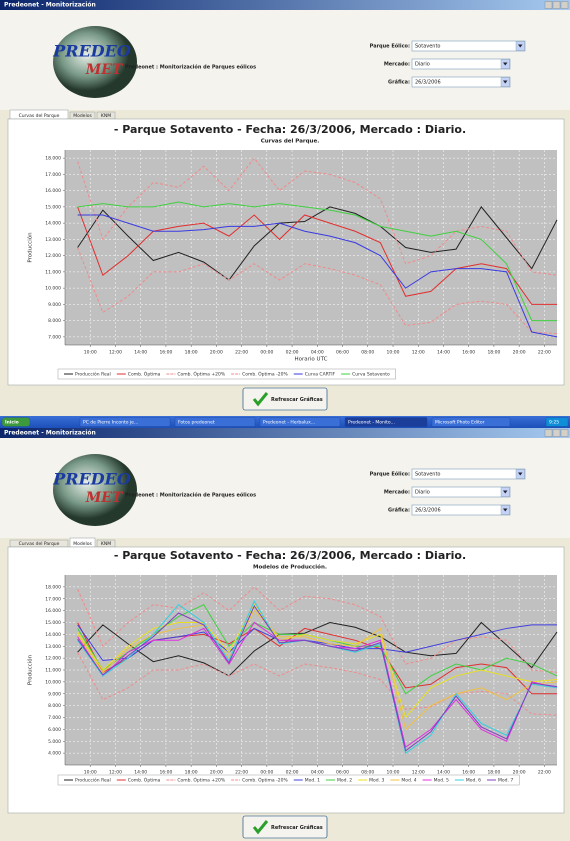 The height and width of the screenshot is (841, 570). Describe the element at coordinates (115, 353) in the screenshot. I see `x-tick-label: 12:00` at that location.